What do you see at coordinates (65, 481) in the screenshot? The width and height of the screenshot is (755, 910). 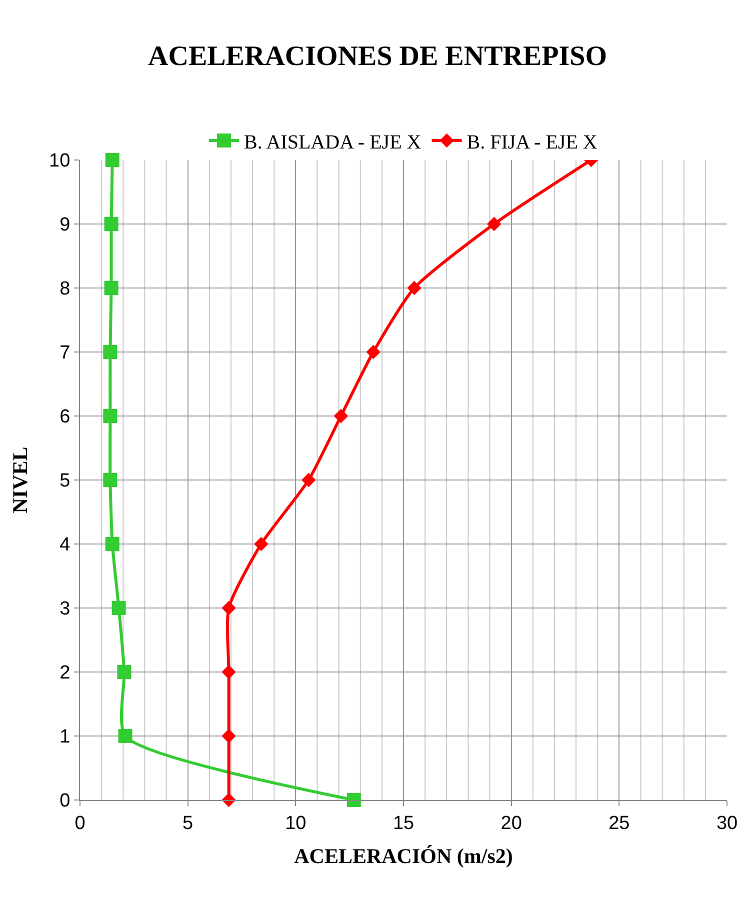 I see `y-tick-label: 5` at bounding box center [65, 481].